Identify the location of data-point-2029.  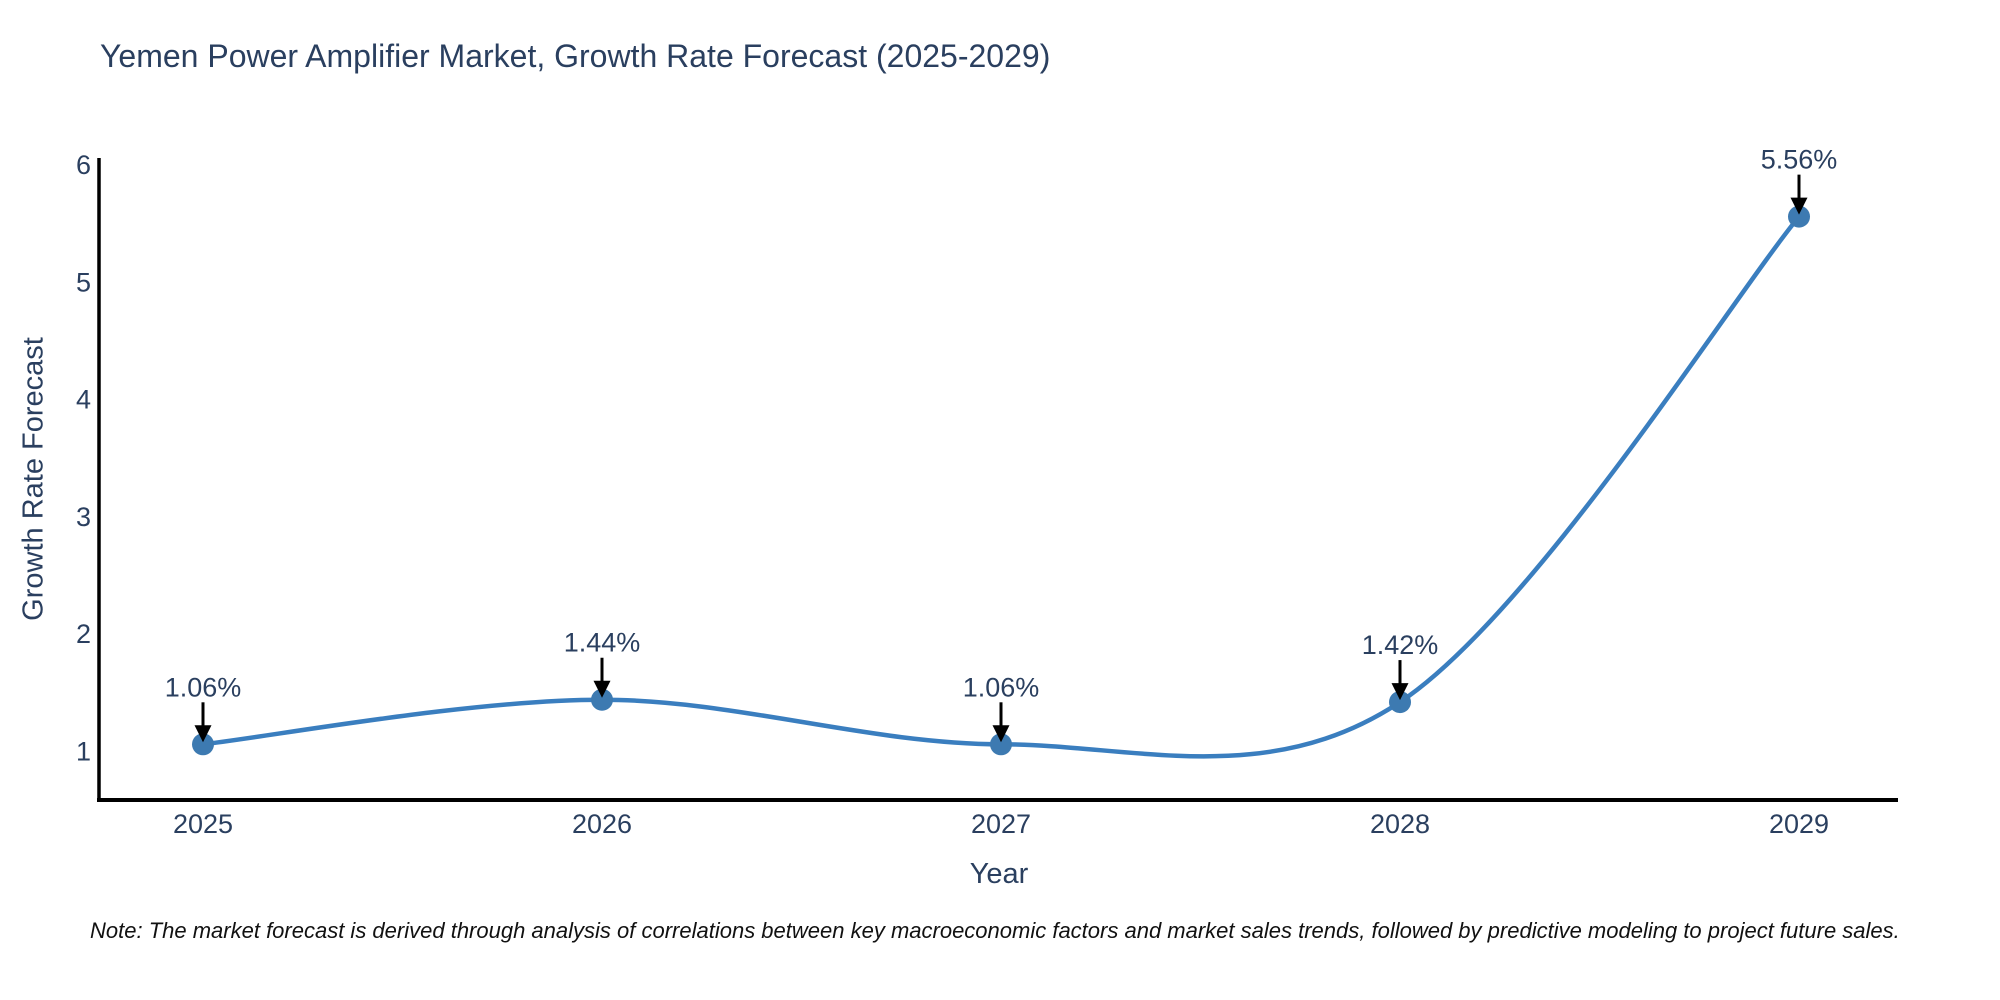
(1799, 216).